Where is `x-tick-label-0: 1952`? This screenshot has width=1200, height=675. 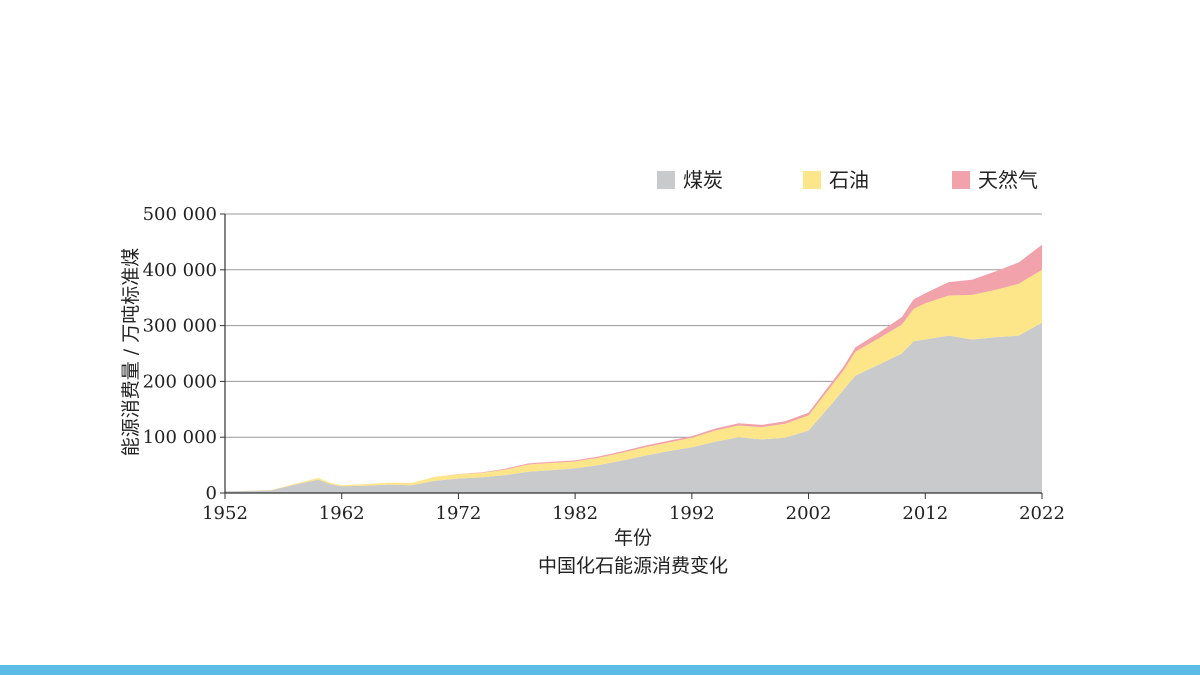 x-tick-label-0: 1952 is located at coordinates (225, 513).